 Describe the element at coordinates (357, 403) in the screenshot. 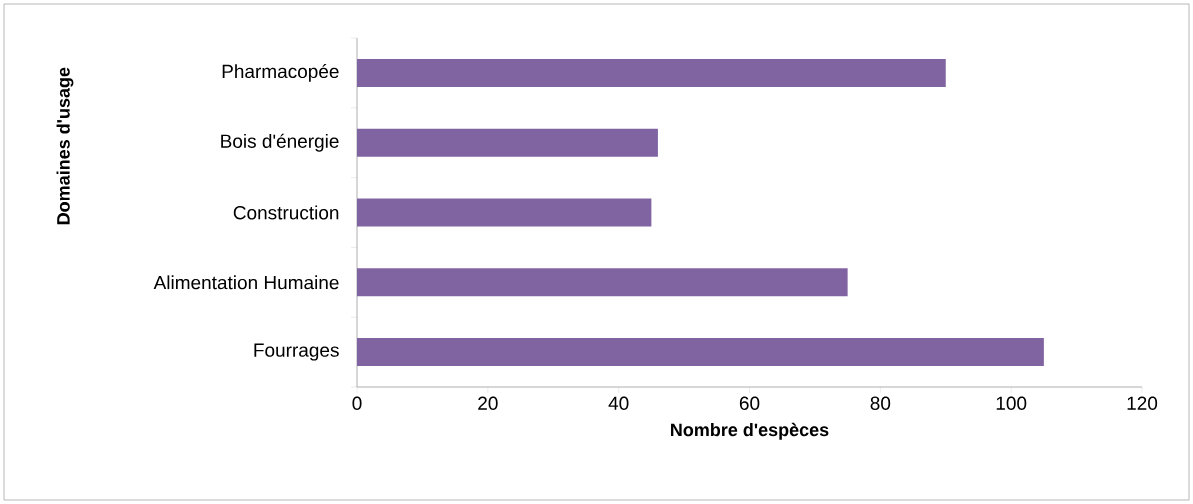

I see `x-tick-label: 0` at that location.